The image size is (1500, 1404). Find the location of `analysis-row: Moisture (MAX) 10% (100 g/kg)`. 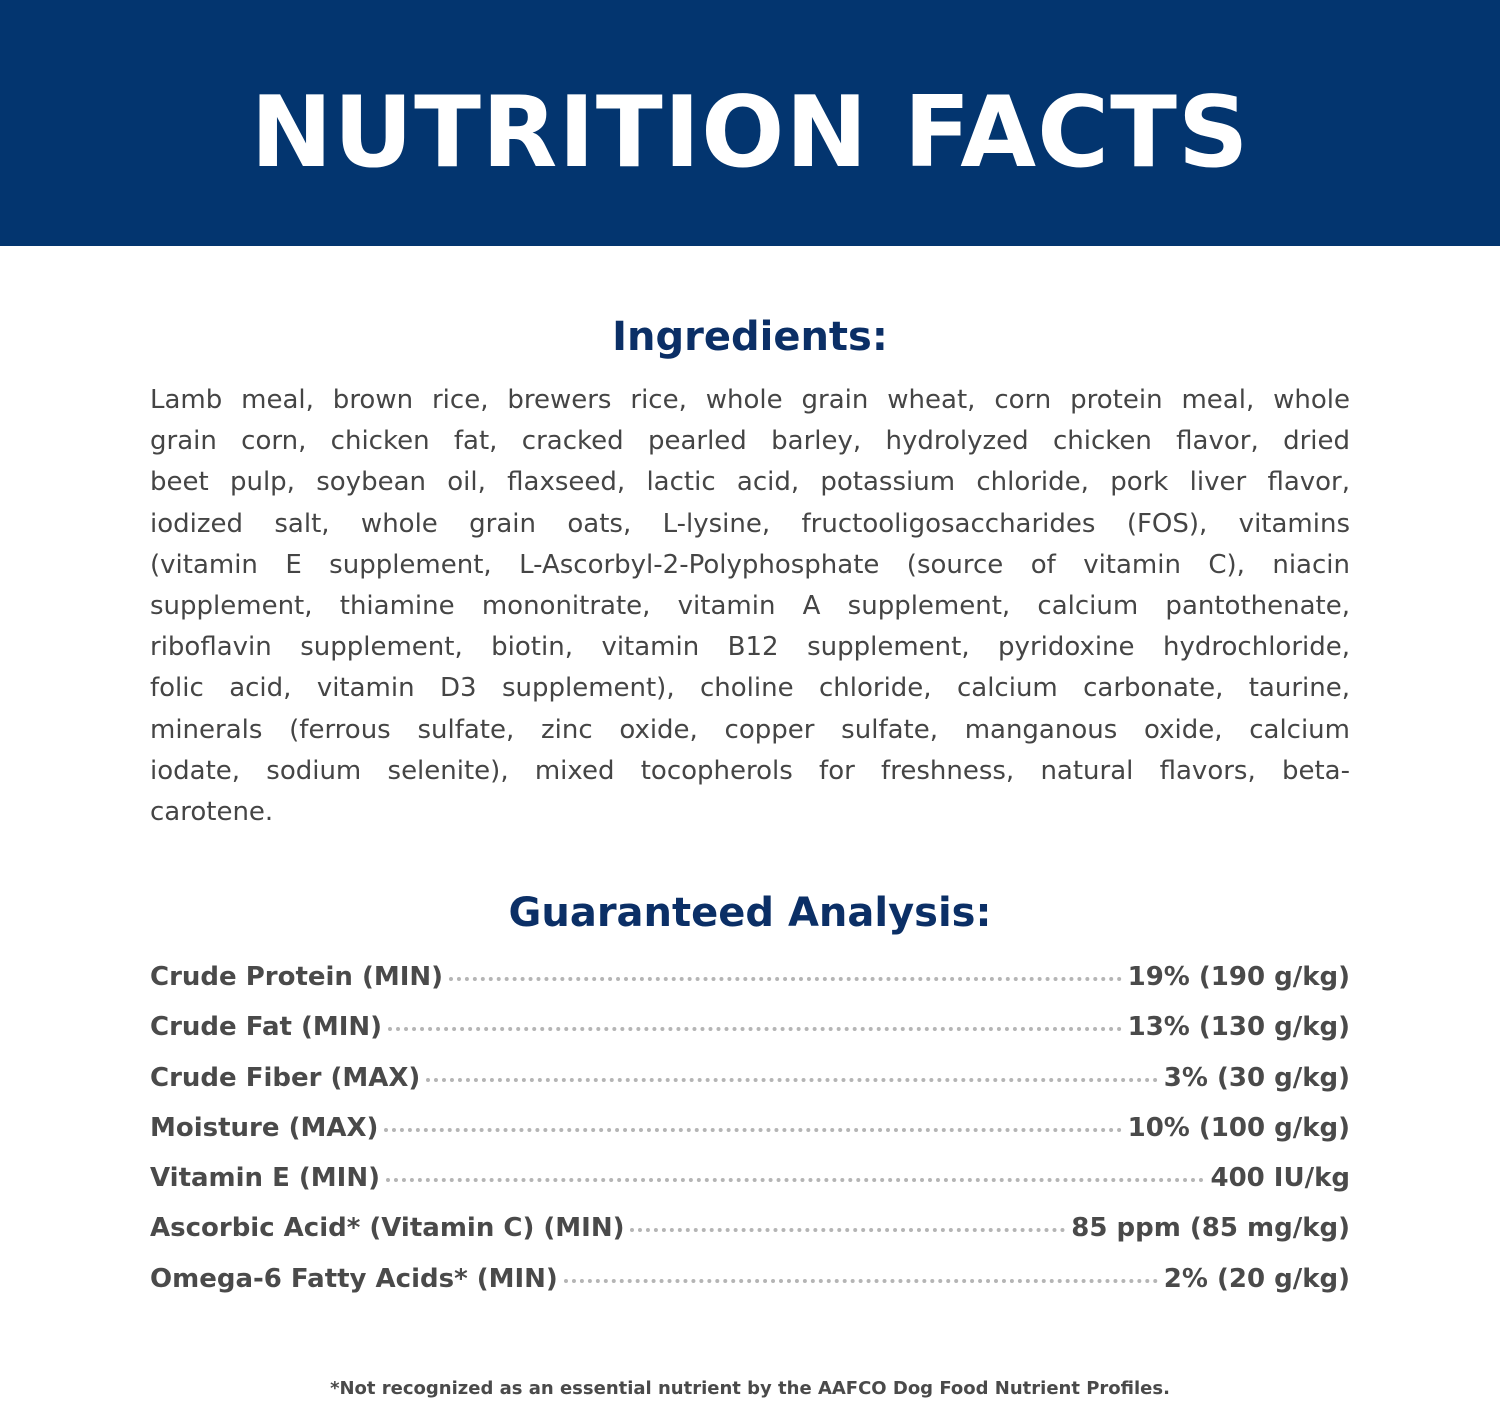

analysis-row: Moisture (MAX) 10% (100 g/kg) is located at coordinates (750, 1138).